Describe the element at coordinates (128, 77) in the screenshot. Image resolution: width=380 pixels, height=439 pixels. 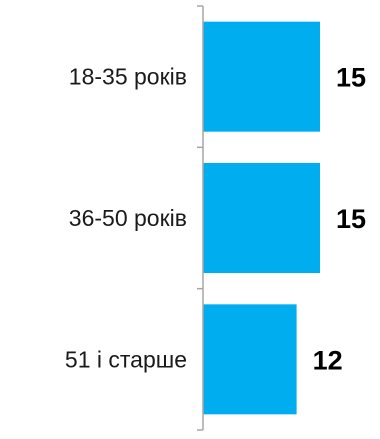
I see `category-label: 18-35 років` at that location.